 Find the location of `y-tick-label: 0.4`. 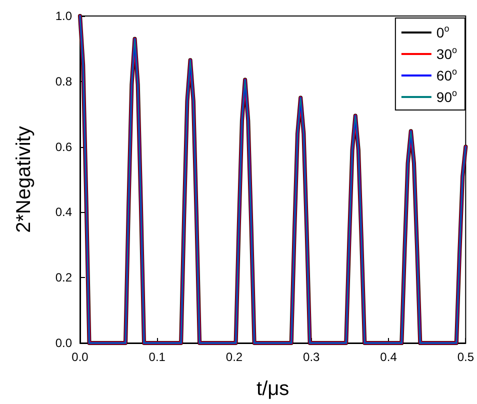

y-tick-label: 0.4 is located at coordinates (63, 212).